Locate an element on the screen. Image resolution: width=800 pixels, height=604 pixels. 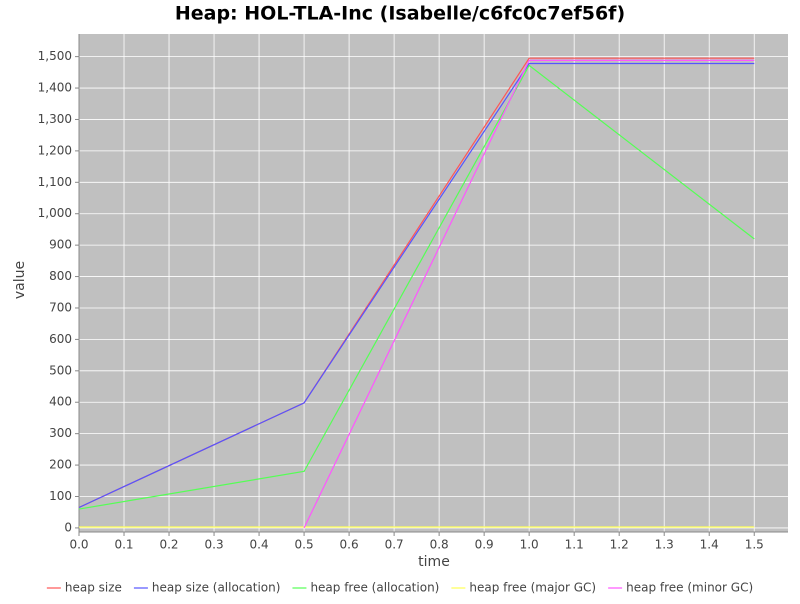
x-axis-label: time is located at coordinates (434, 562).